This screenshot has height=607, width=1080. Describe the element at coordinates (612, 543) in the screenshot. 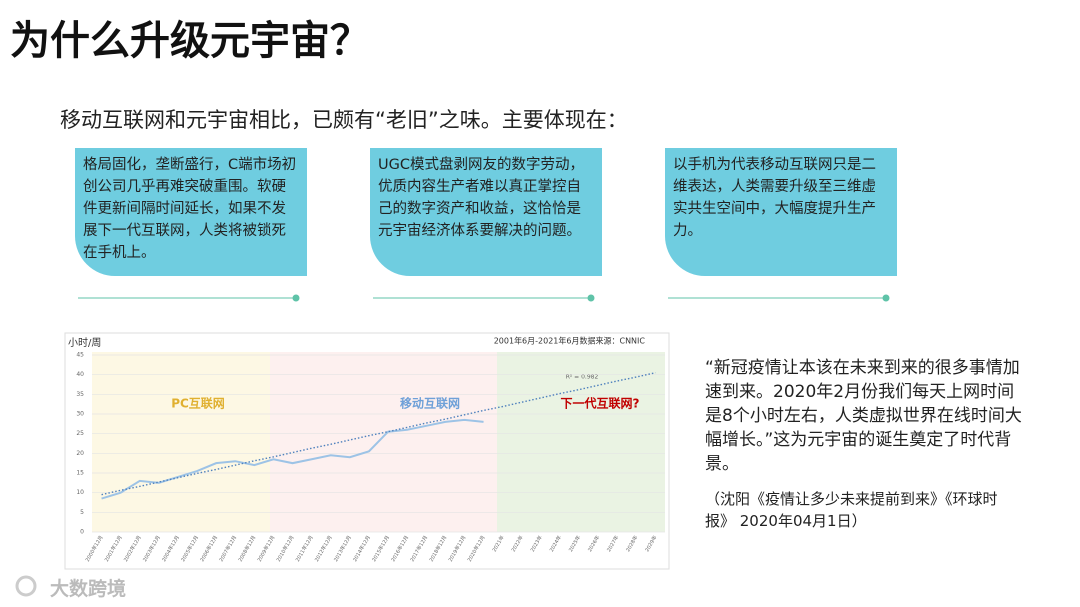

I see `x-tick-label: 2027年` at that location.